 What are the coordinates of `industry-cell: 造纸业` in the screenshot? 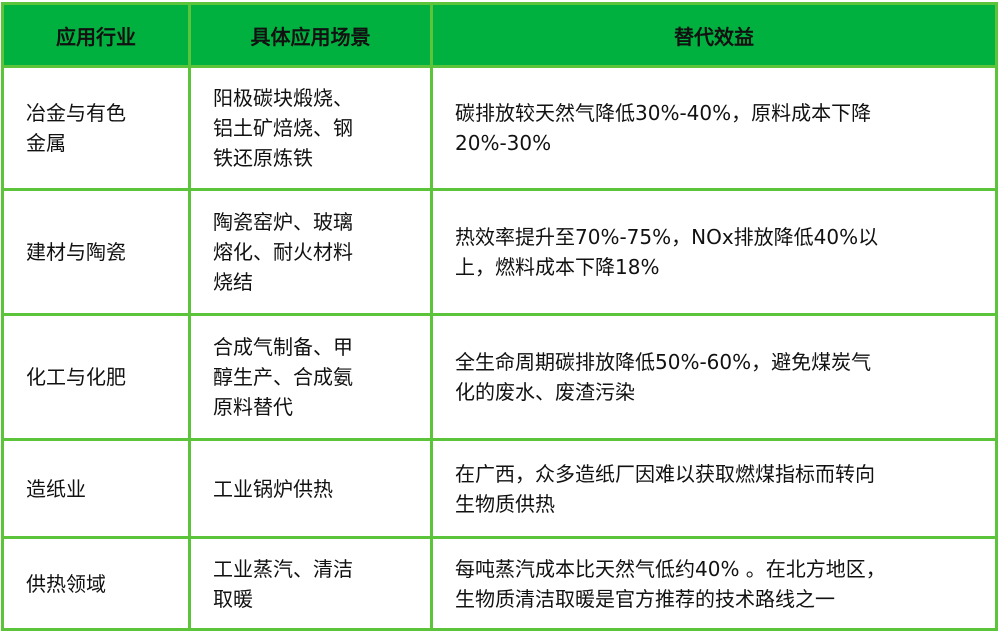 It's located at (96, 488).